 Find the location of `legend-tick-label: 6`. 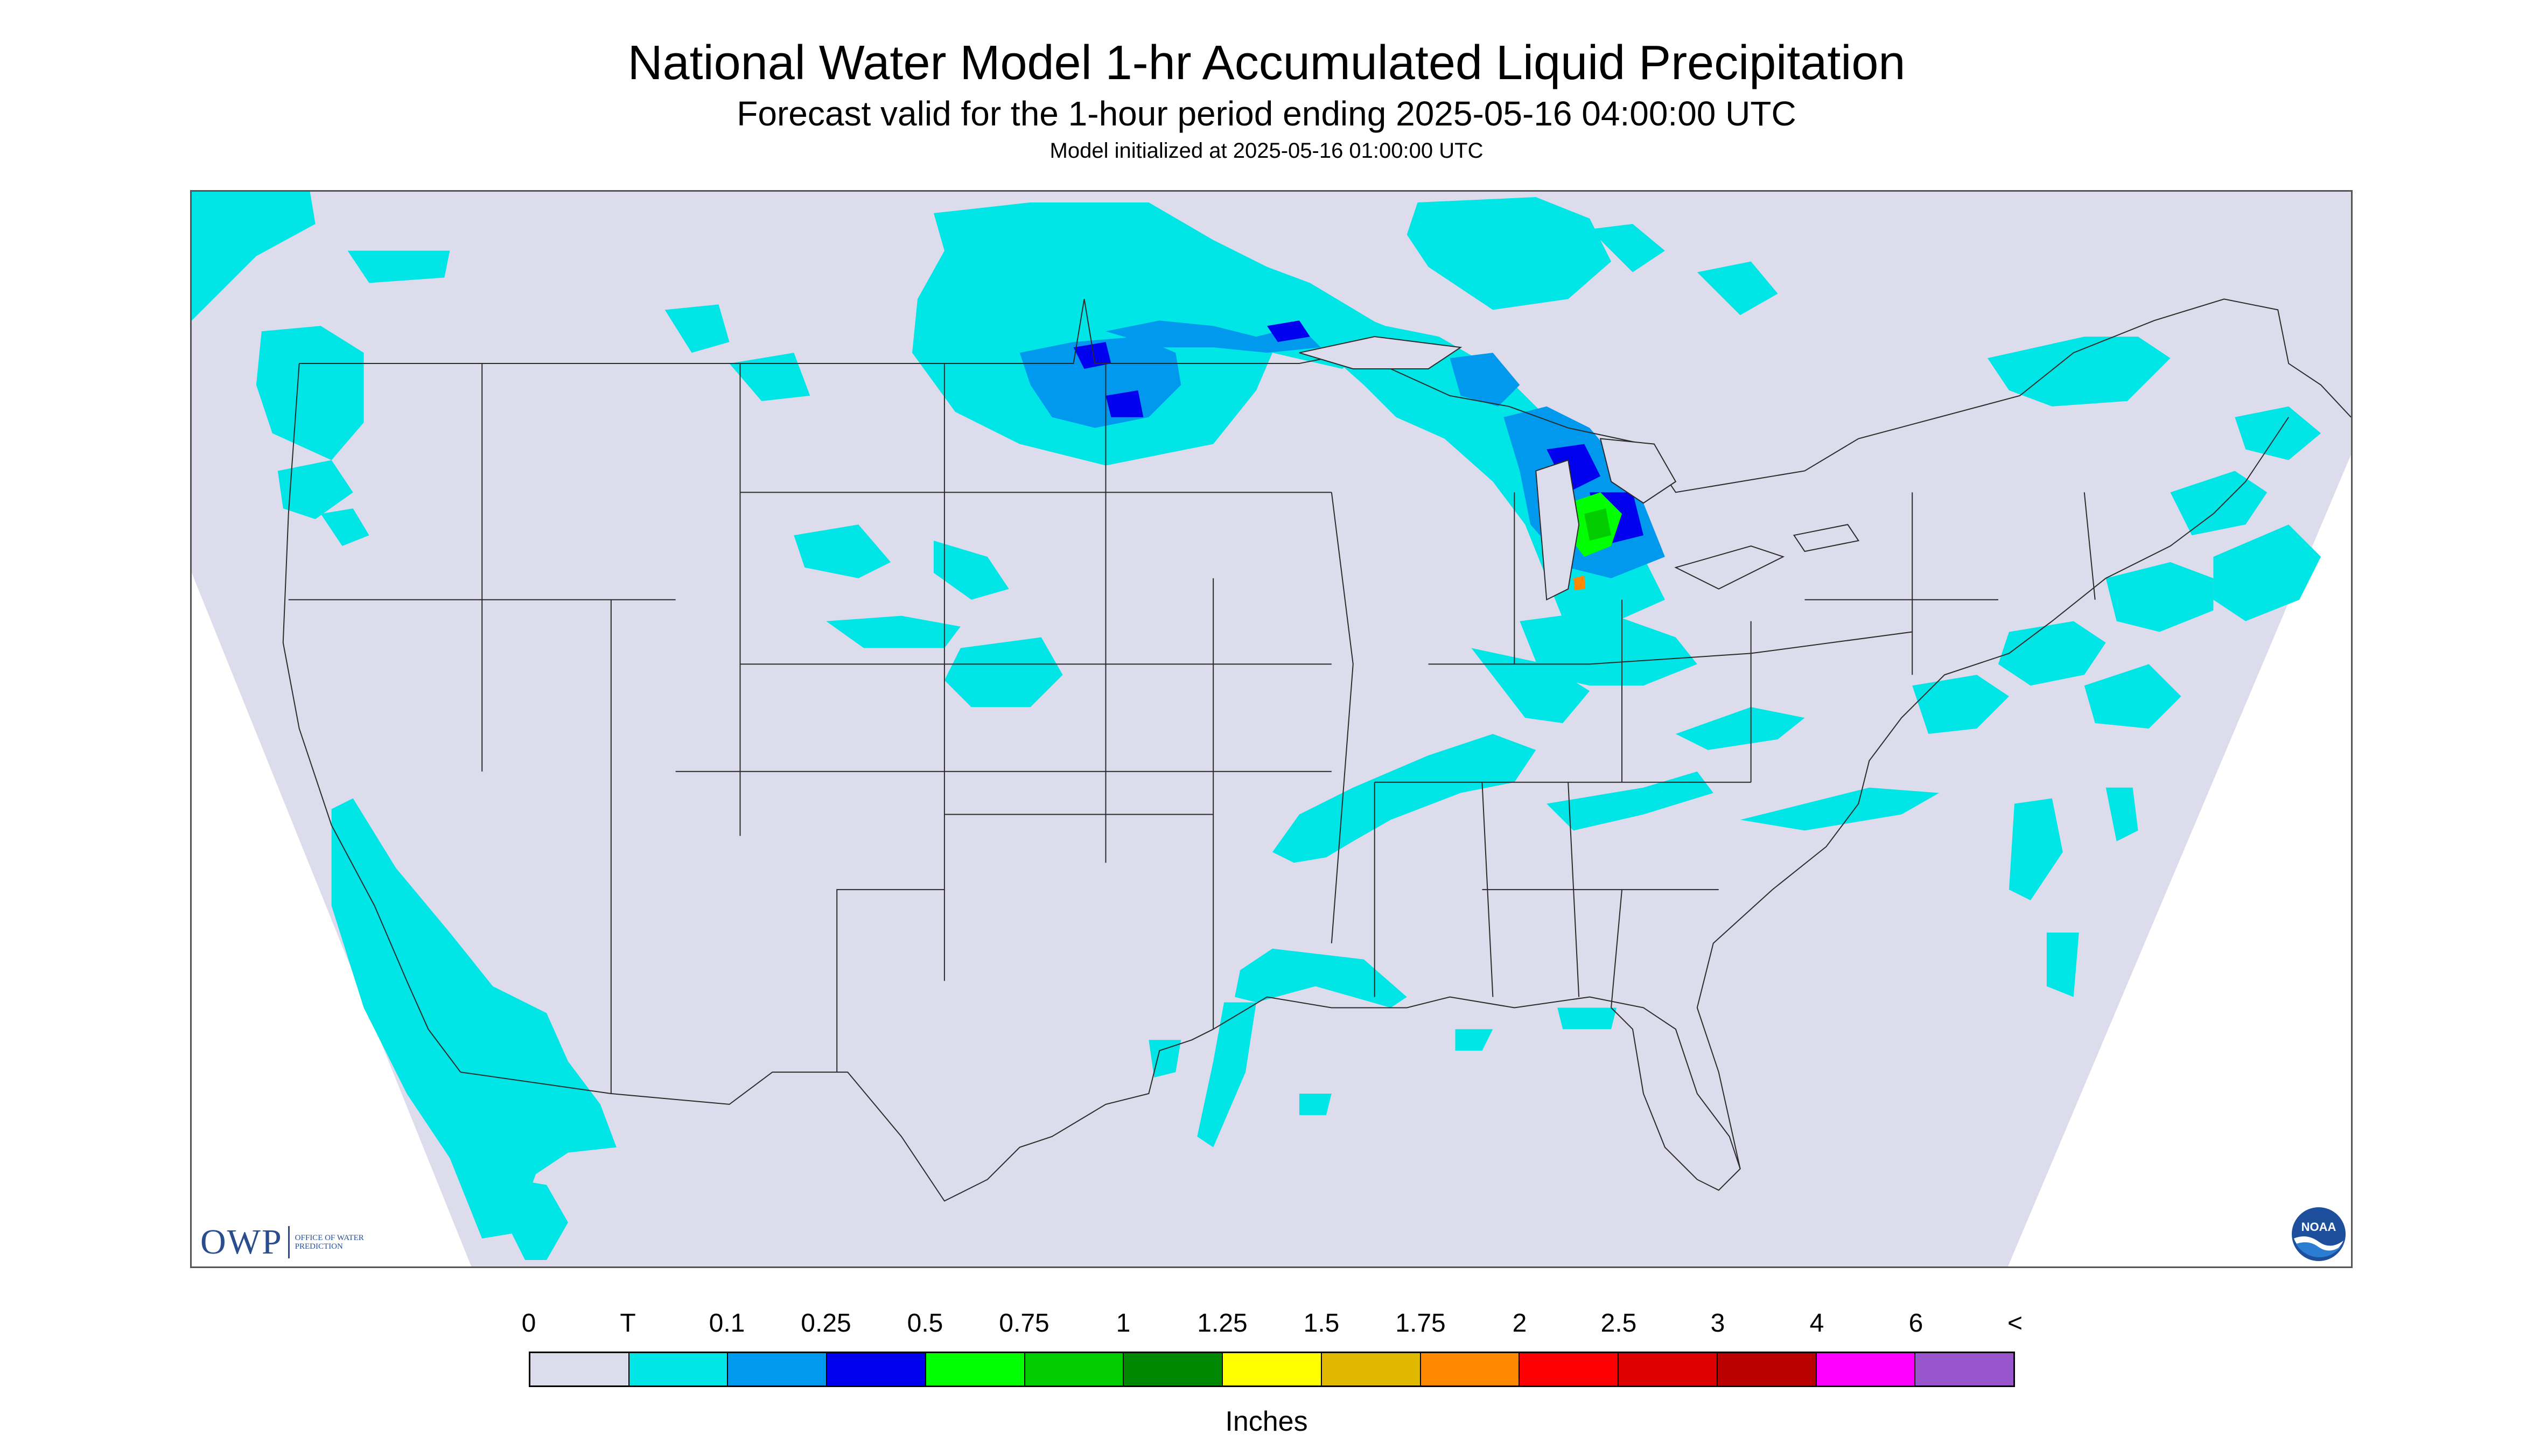

legend-tick-label: 6 is located at coordinates (1915, 1323).